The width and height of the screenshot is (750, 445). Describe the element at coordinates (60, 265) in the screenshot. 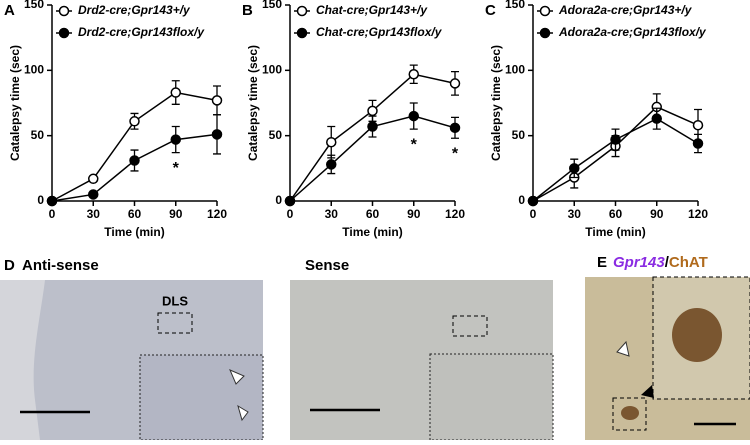

I see `panel-title: Anti-sense` at that location.